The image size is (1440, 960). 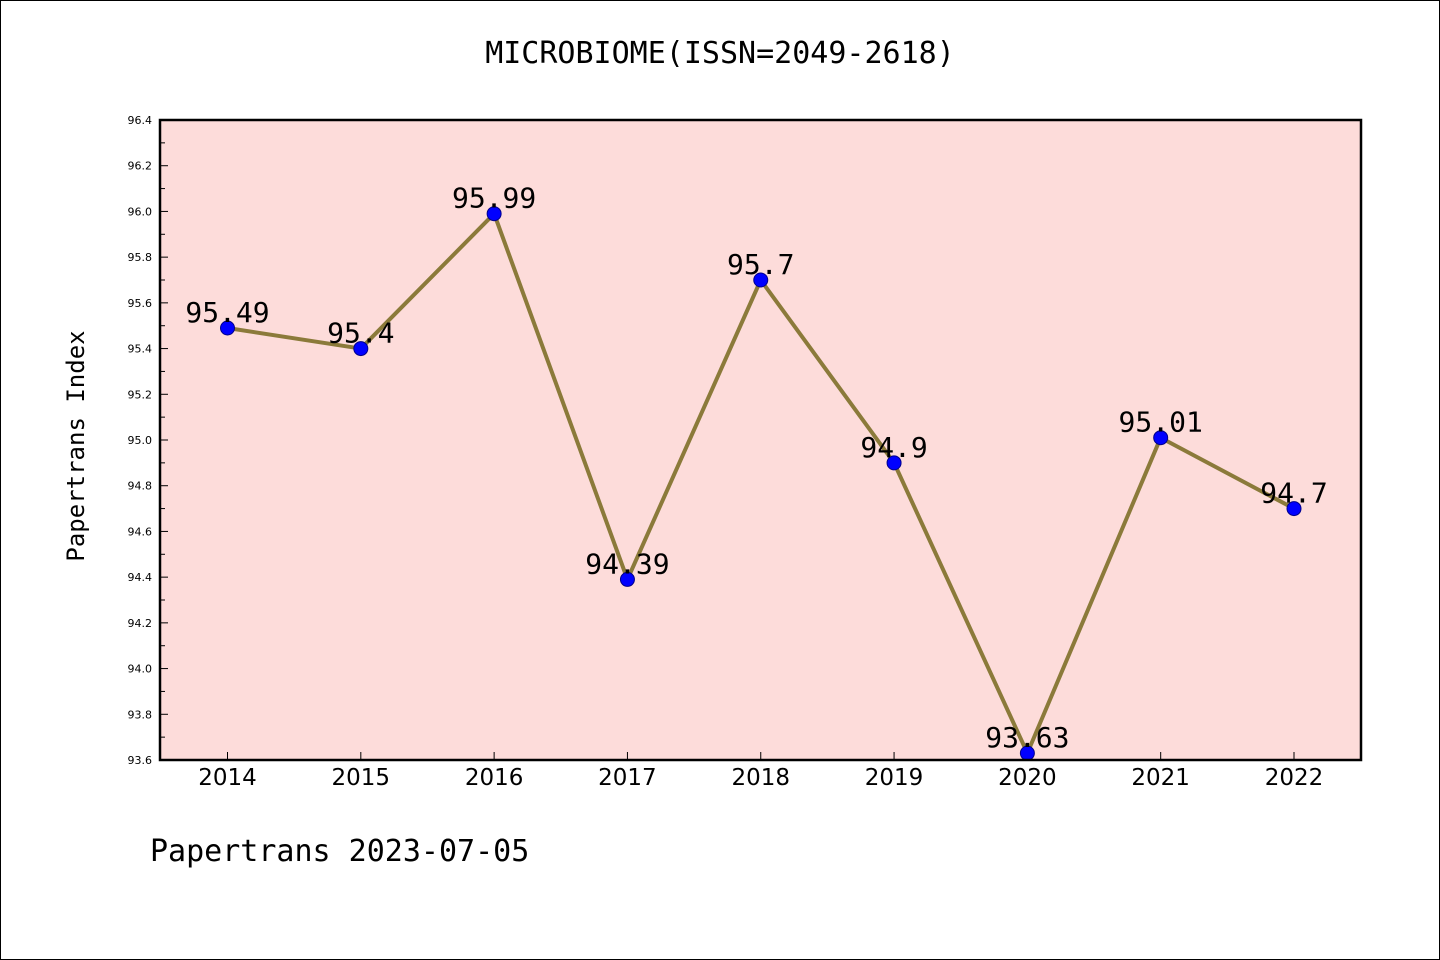 What do you see at coordinates (1160, 778) in the screenshot?
I see `x-tick-label: 2021` at bounding box center [1160, 778].